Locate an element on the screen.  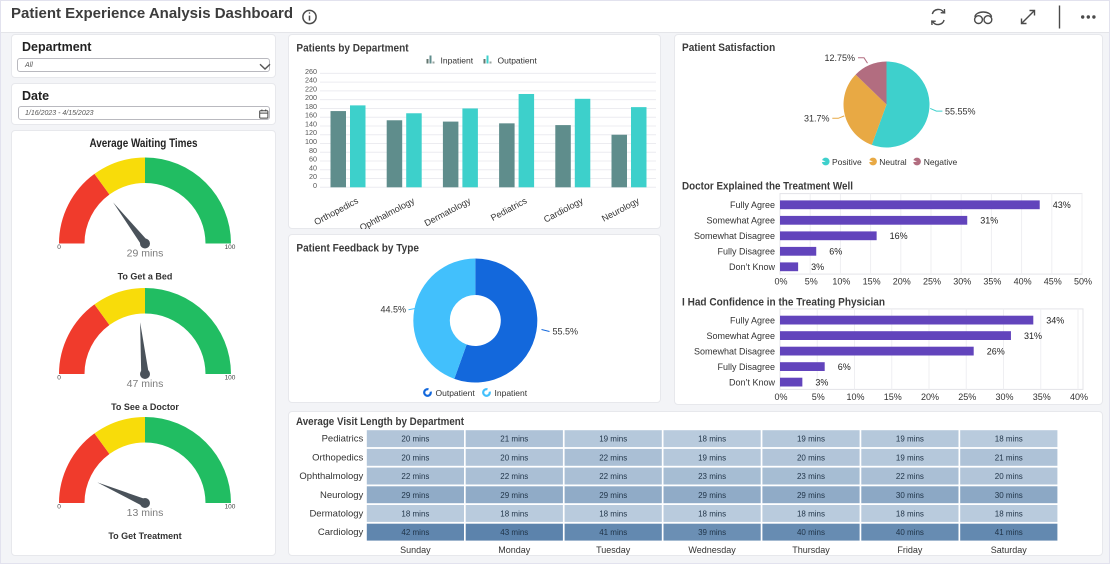
svg-text: Orthopedics is located at coordinates (337, 457).